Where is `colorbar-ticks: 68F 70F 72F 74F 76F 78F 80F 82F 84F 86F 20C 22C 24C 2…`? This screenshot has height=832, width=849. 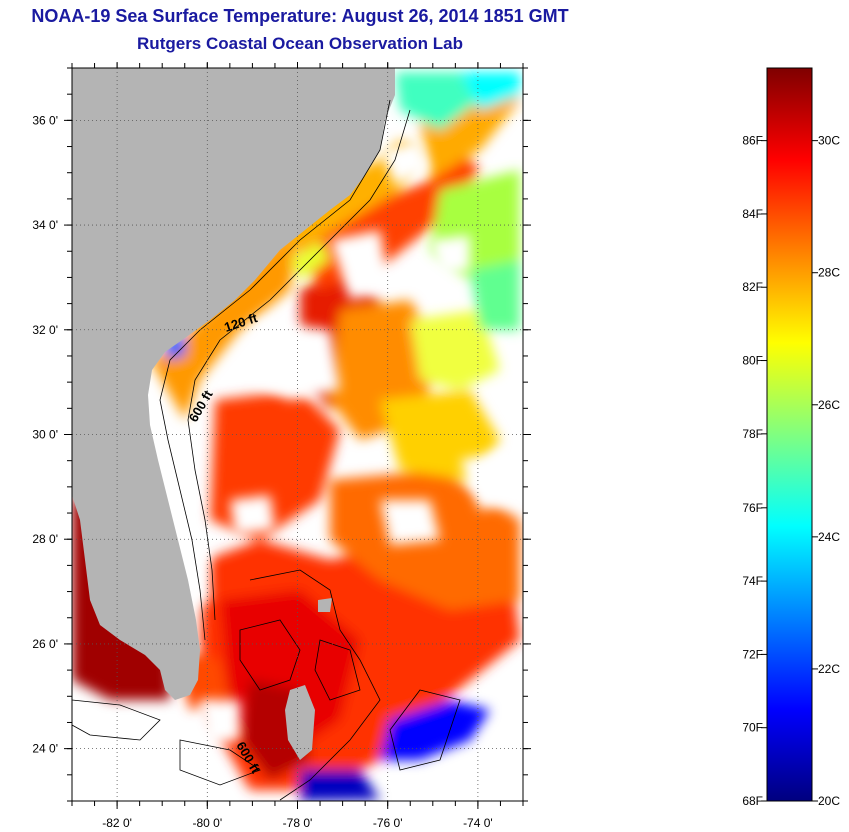 colorbar-ticks: 68F 70F 72F 74F 76F 78F 80F 82F 84F 86F 20C 22C 24C 2… is located at coordinates (791, 471).